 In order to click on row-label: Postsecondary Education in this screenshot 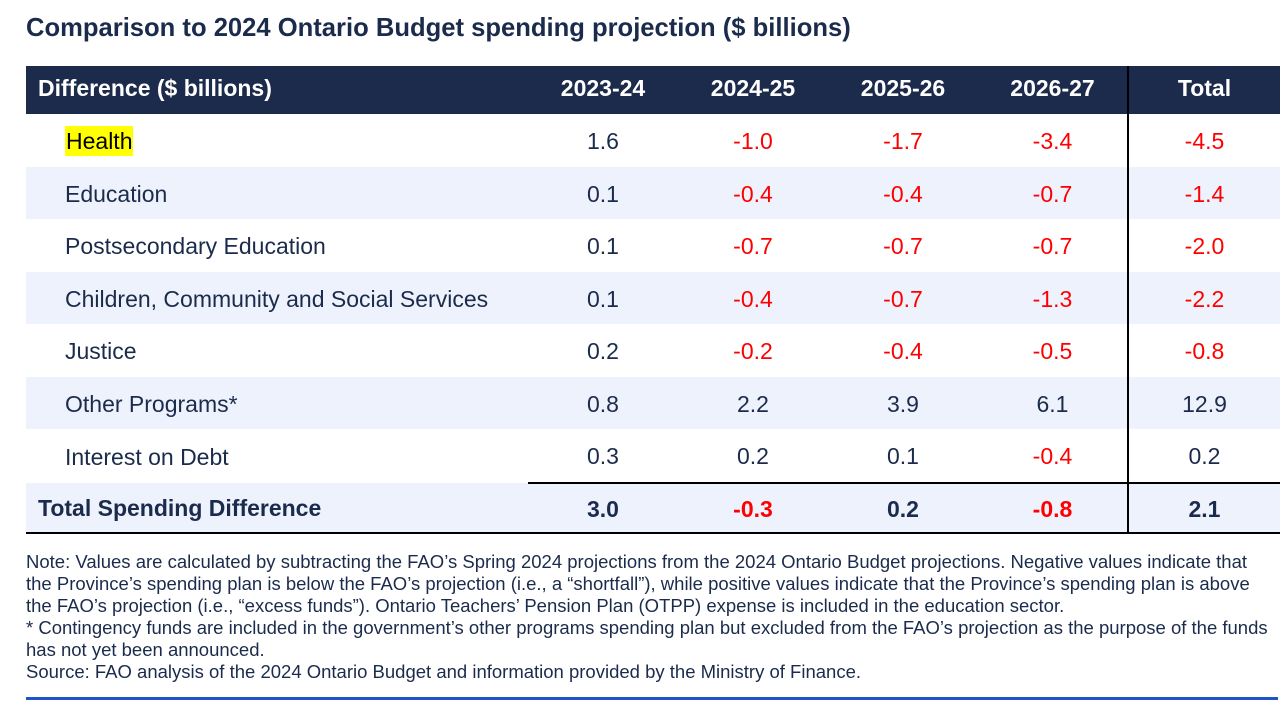, I will do `click(195, 246)`.